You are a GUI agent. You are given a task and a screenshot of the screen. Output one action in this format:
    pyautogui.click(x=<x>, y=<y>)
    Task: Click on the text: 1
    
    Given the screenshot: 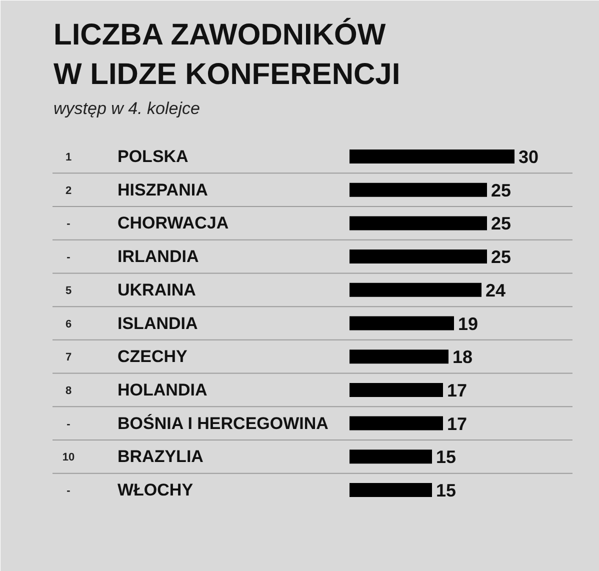 What is the action you would take?
    pyautogui.click(x=68, y=158)
    